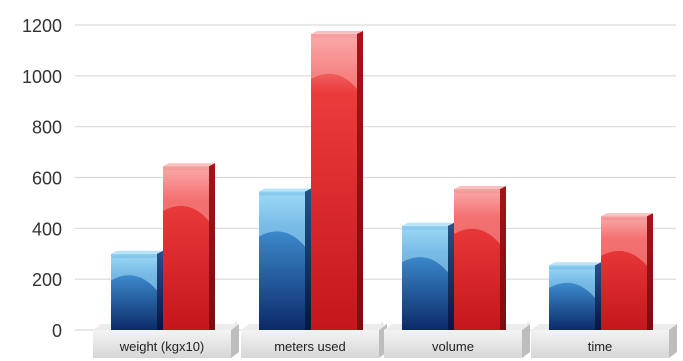  I want to click on x-category-label: meters used, so click(310, 346).